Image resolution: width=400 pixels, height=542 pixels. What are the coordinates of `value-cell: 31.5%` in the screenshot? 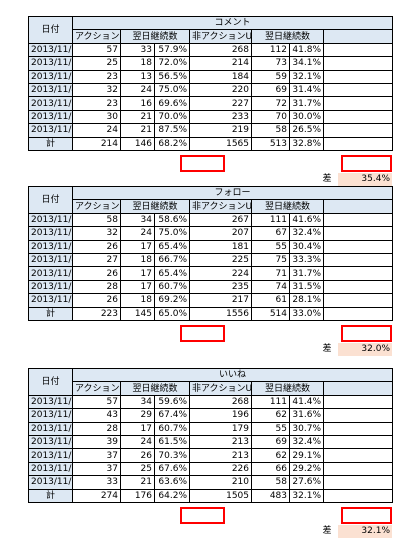 It's located at (306, 287).